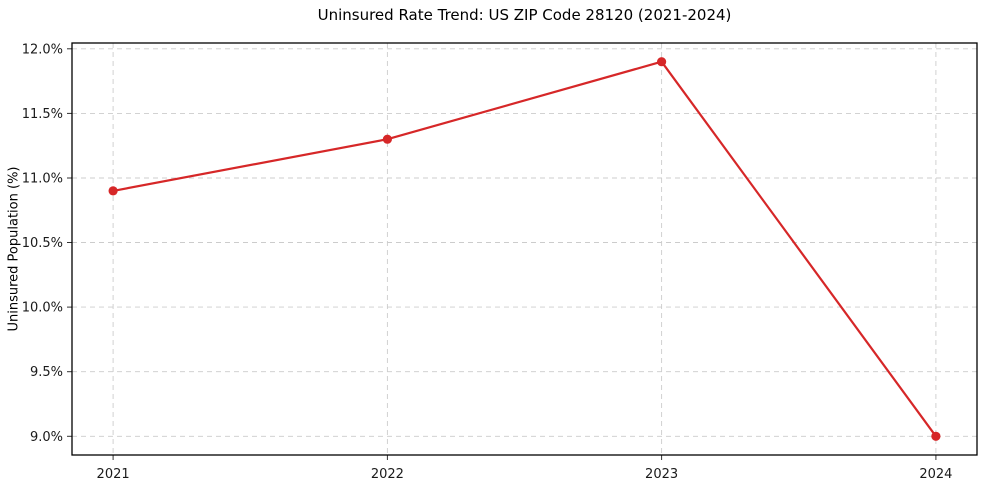  What do you see at coordinates (661, 474) in the screenshot?
I see `x-tick-label: 2023` at bounding box center [661, 474].